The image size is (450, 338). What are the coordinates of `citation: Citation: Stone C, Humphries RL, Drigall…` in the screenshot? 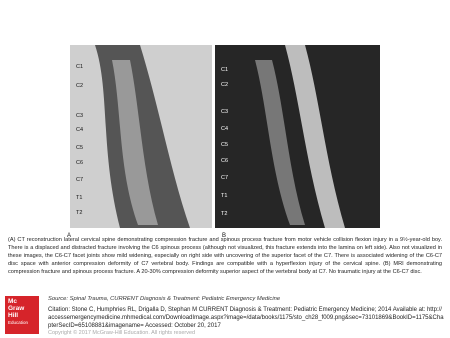 It's located at (246, 318).